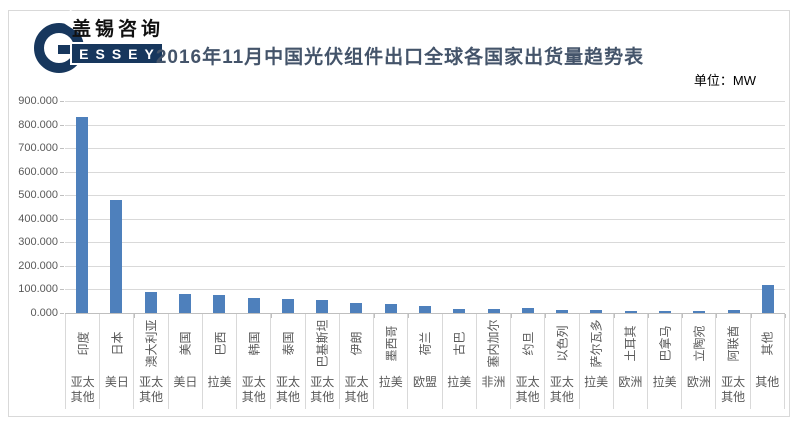 This screenshot has width=800, height=424. I want to click on category-name-text: 约旦, so click(528, 343).